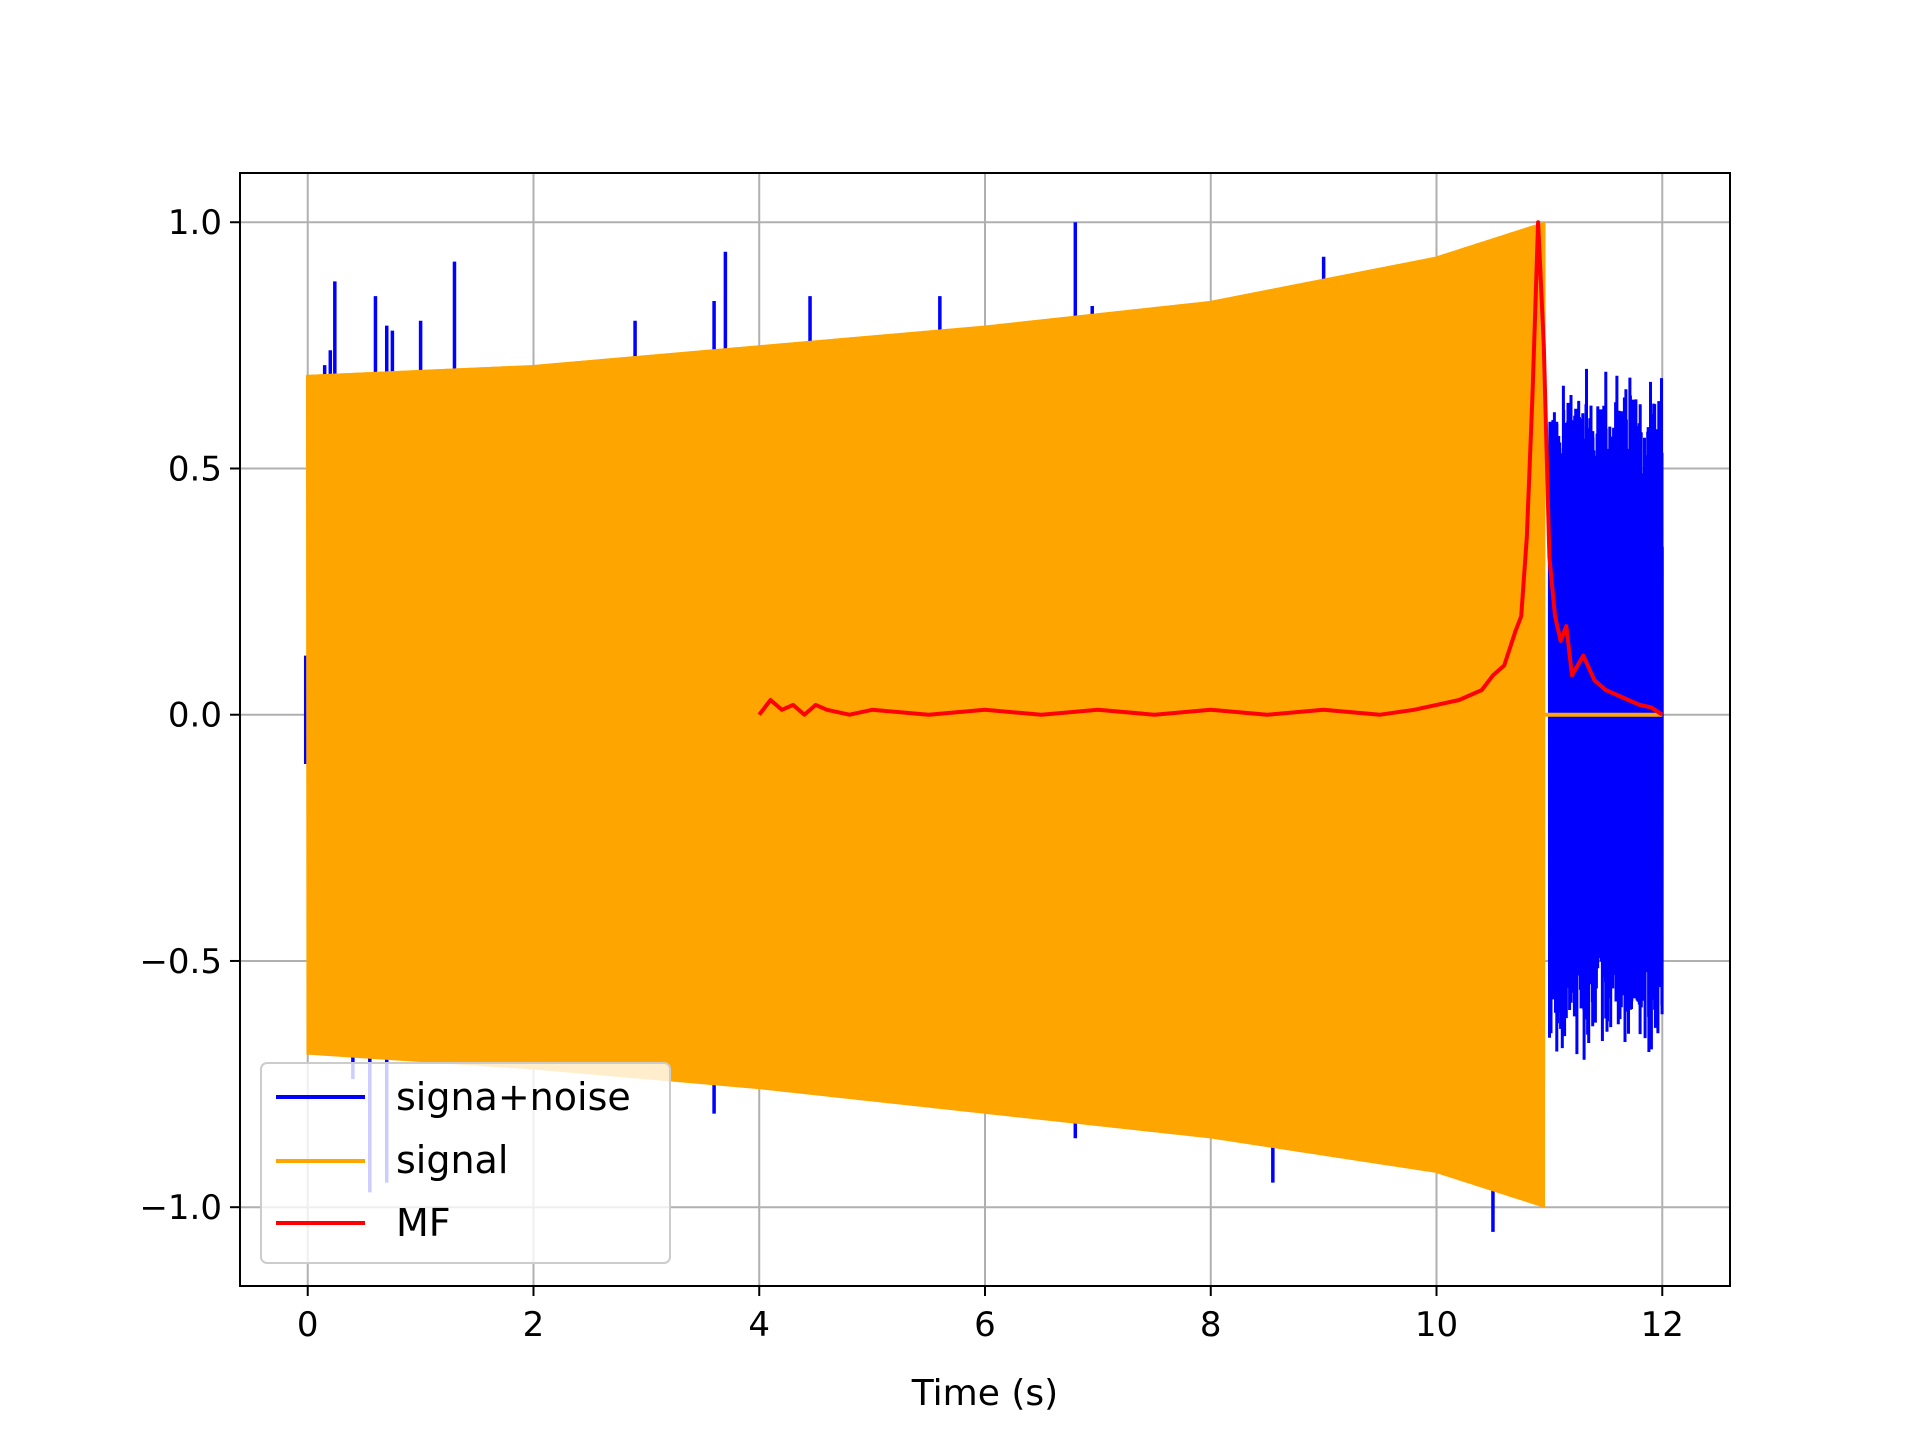 The width and height of the screenshot is (1920, 1440). I want to click on y-tick-label: 1.0, so click(195, 223).